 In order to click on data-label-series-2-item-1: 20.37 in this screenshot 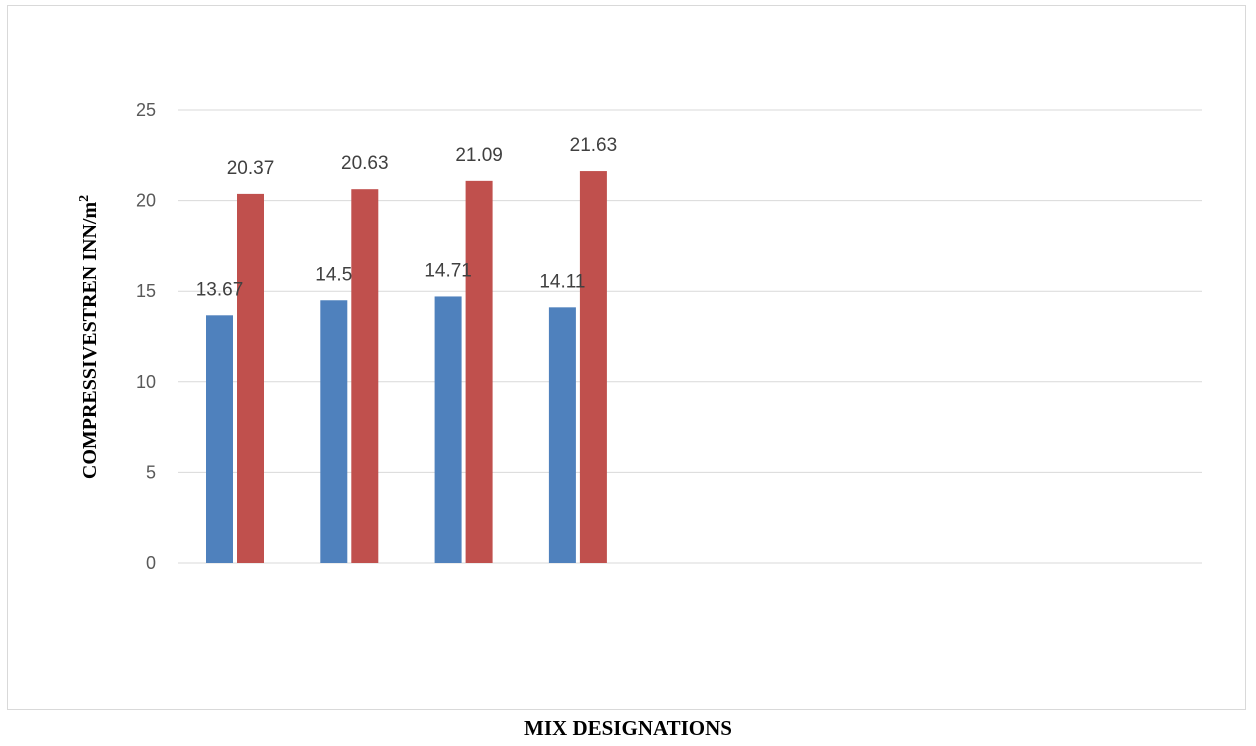, I will do `click(251, 168)`.